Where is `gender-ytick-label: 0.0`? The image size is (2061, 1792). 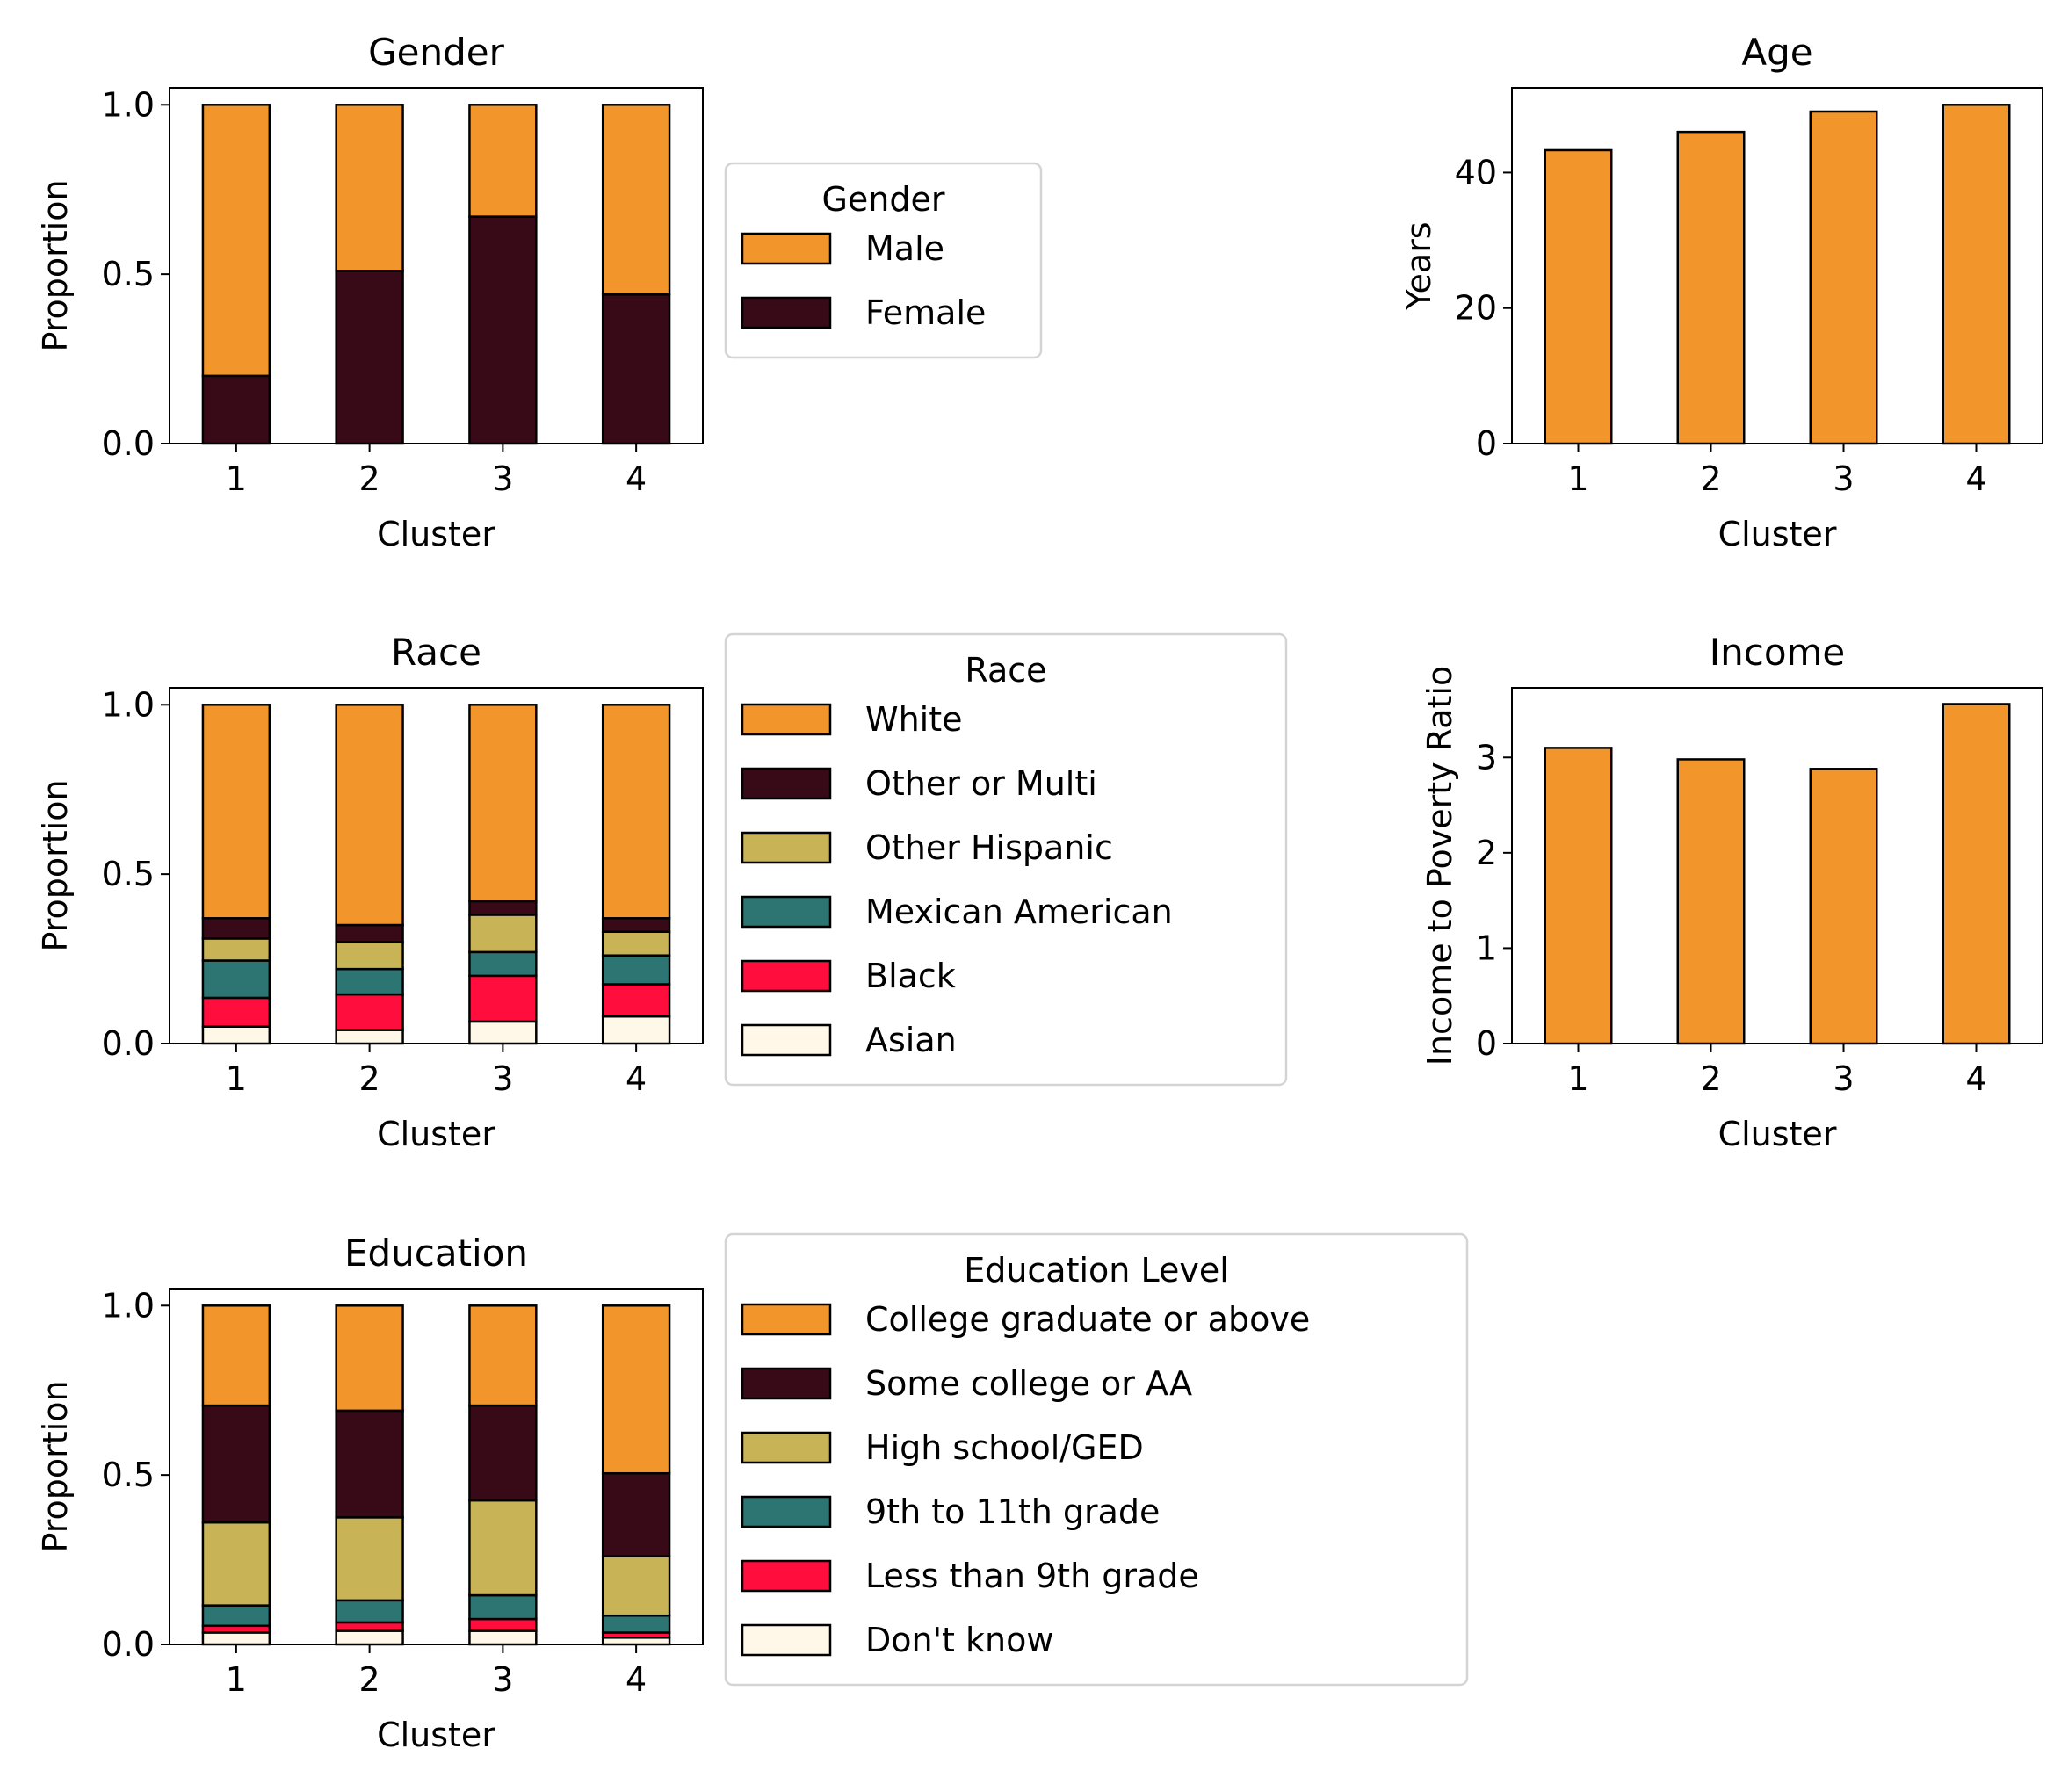
gender-ytick-label: 0.0 is located at coordinates (128, 443).